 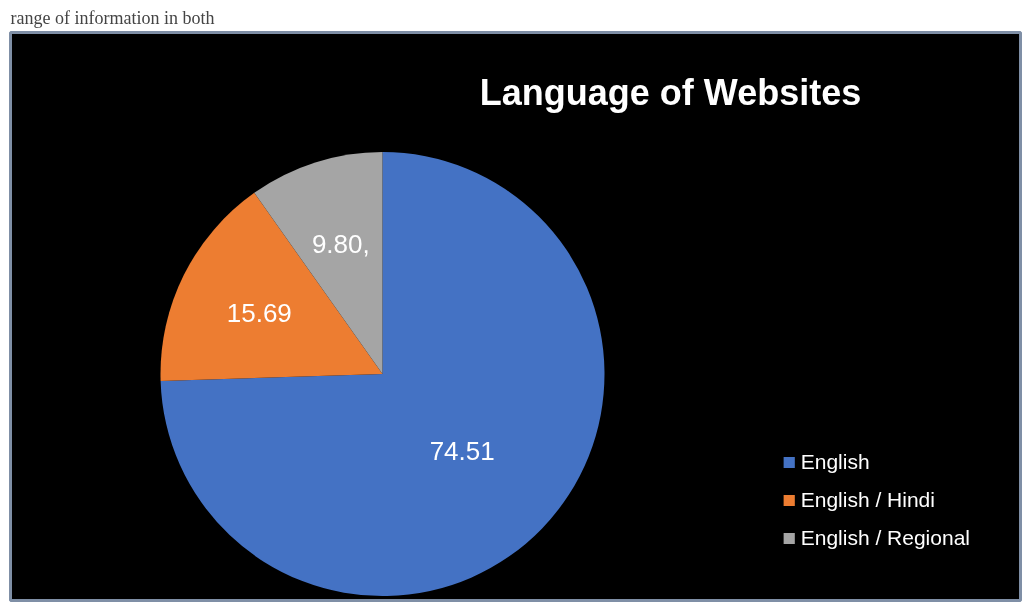 I want to click on chart-title: Language of Websites, so click(x=670, y=92).